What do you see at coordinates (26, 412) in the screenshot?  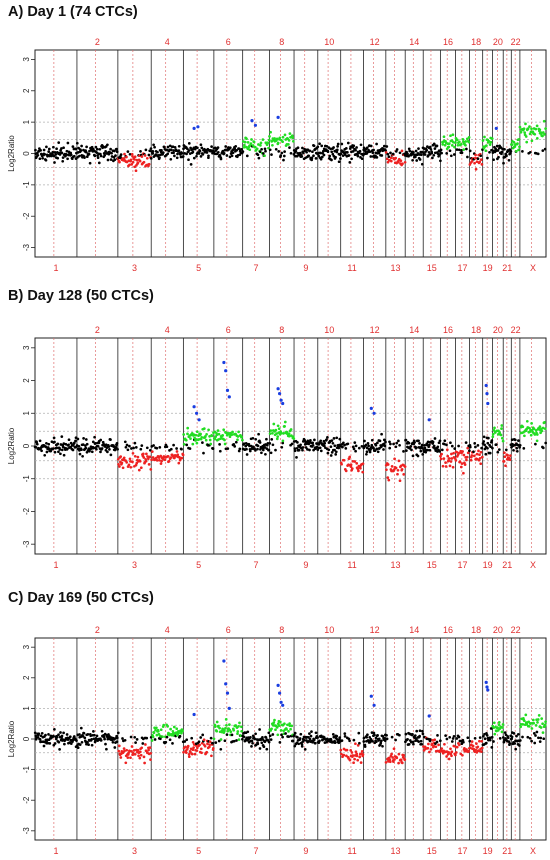 I see `y-tick-label: 1` at bounding box center [26, 412].